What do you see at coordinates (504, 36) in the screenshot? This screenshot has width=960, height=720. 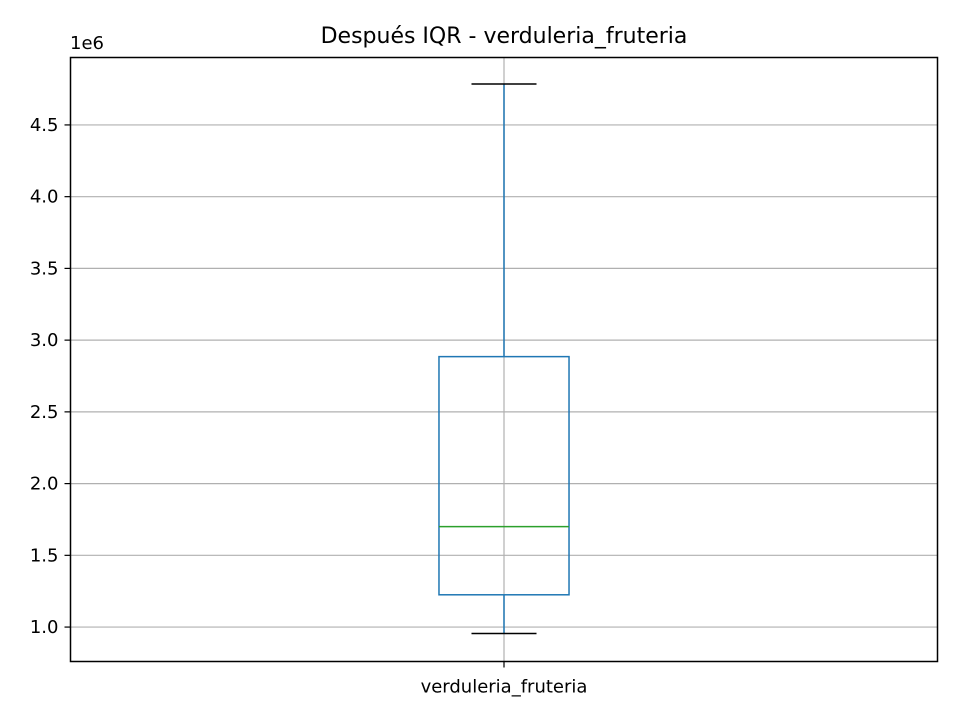 I see `chart-title: Después IQR - verduleria_fruteria` at bounding box center [504, 36].